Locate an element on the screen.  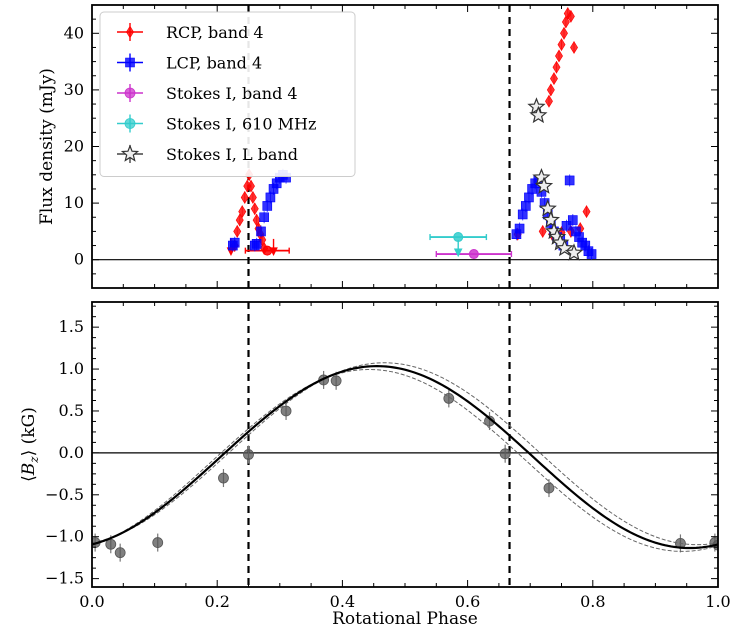
legend-label: Stokes I, band 4 is located at coordinates (232, 93).